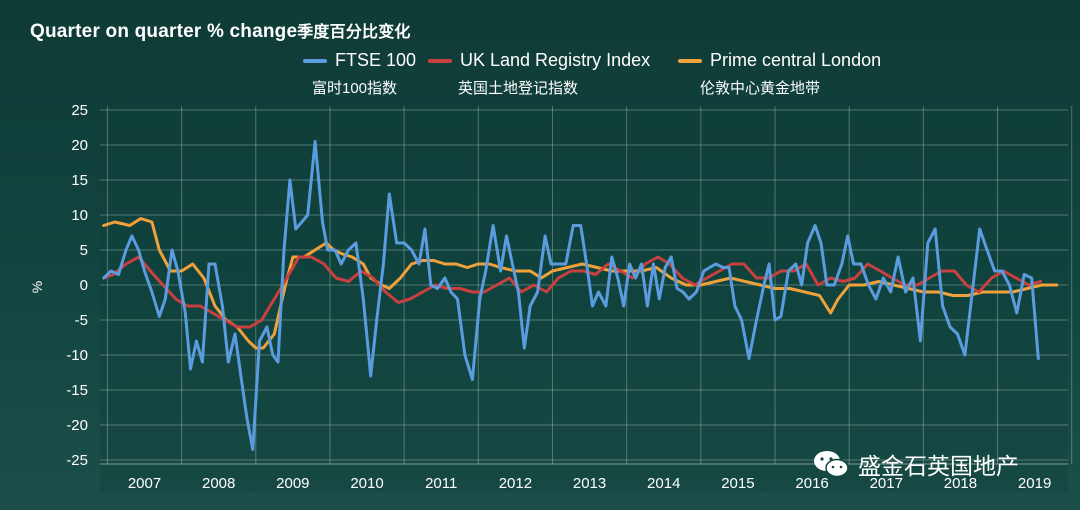 The image size is (1080, 510). Describe the element at coordinates (77, 355) in the screenshot. I see `y-tick-label: -10` at that location.